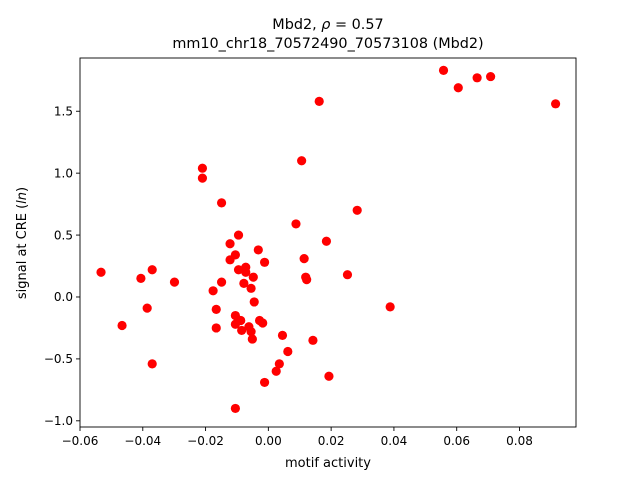  Describe the element at coordinates (63, 173) in the screenshot. I see `y-tick-label: 1.0` at that location.